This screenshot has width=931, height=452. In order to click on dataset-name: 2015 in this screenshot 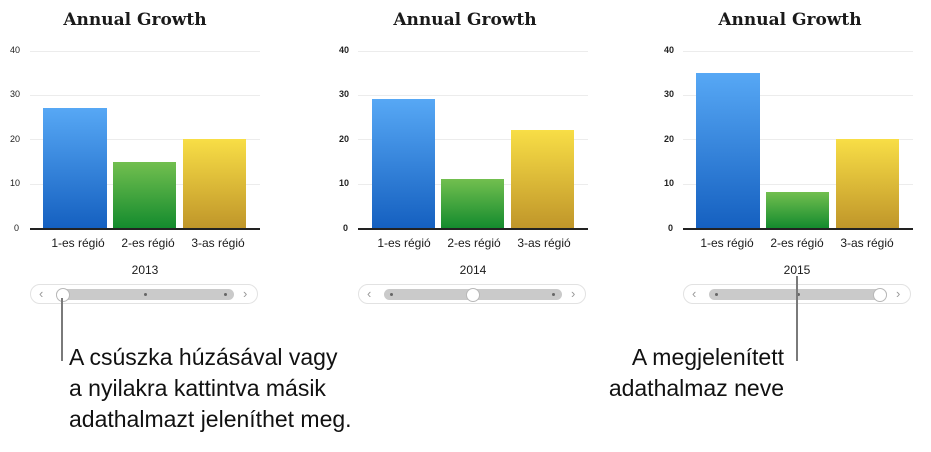, I will do `click(797, 270)`.